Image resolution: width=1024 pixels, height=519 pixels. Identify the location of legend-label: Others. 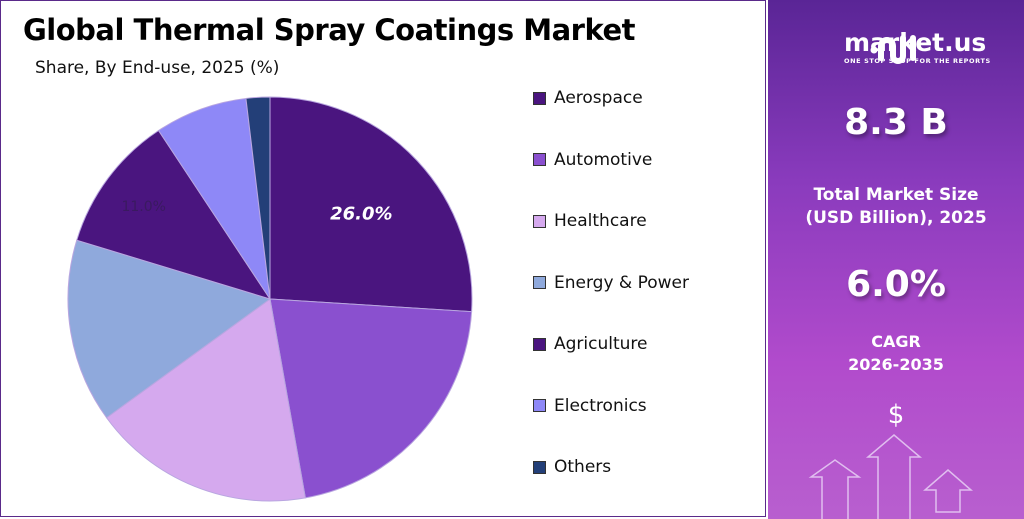
(583, 467).